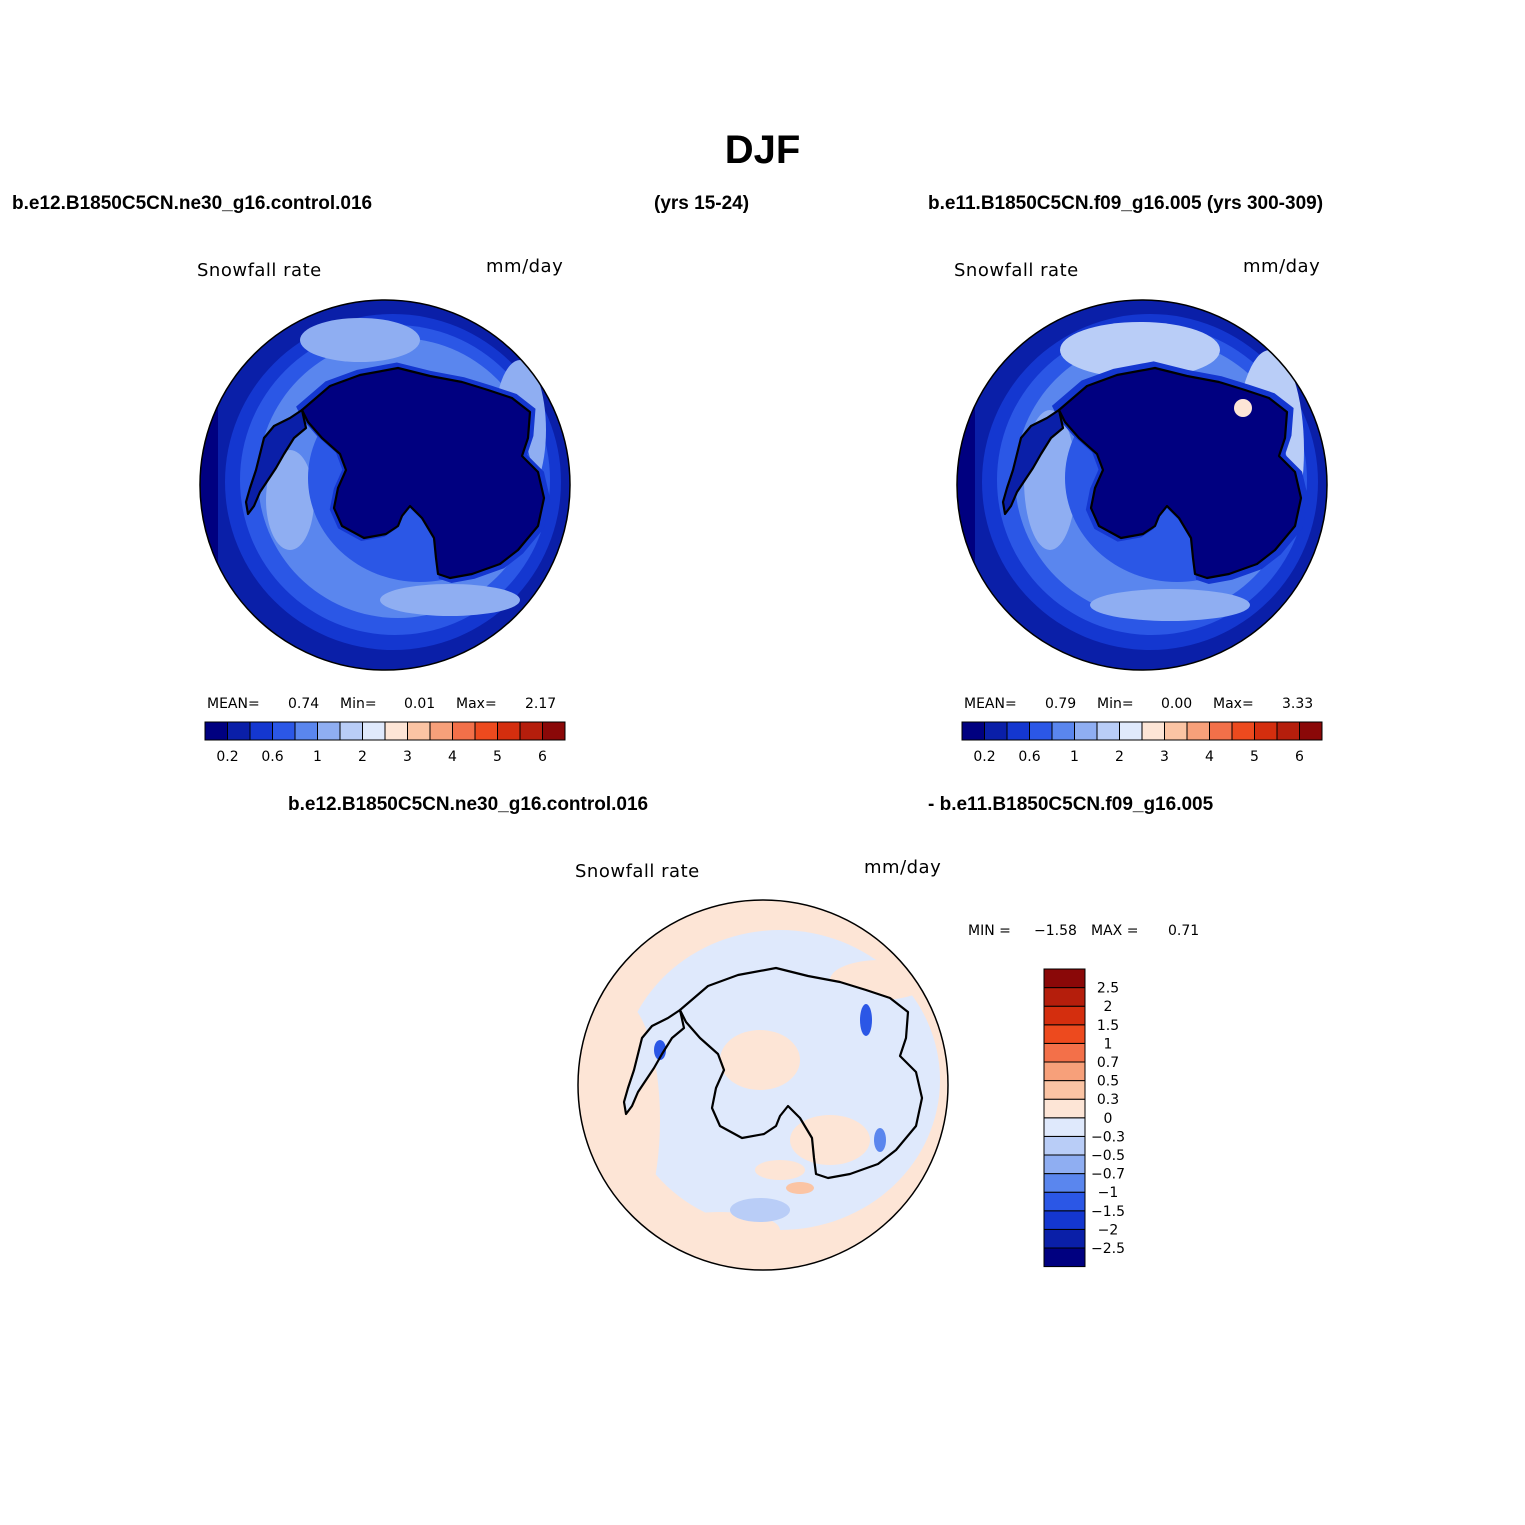 This screenshot has width=1525, height=1525. Describe the element at coordinates (497, 757) in the screenshot. I see `panel1-colorbar-tick-label: 5` at that location.